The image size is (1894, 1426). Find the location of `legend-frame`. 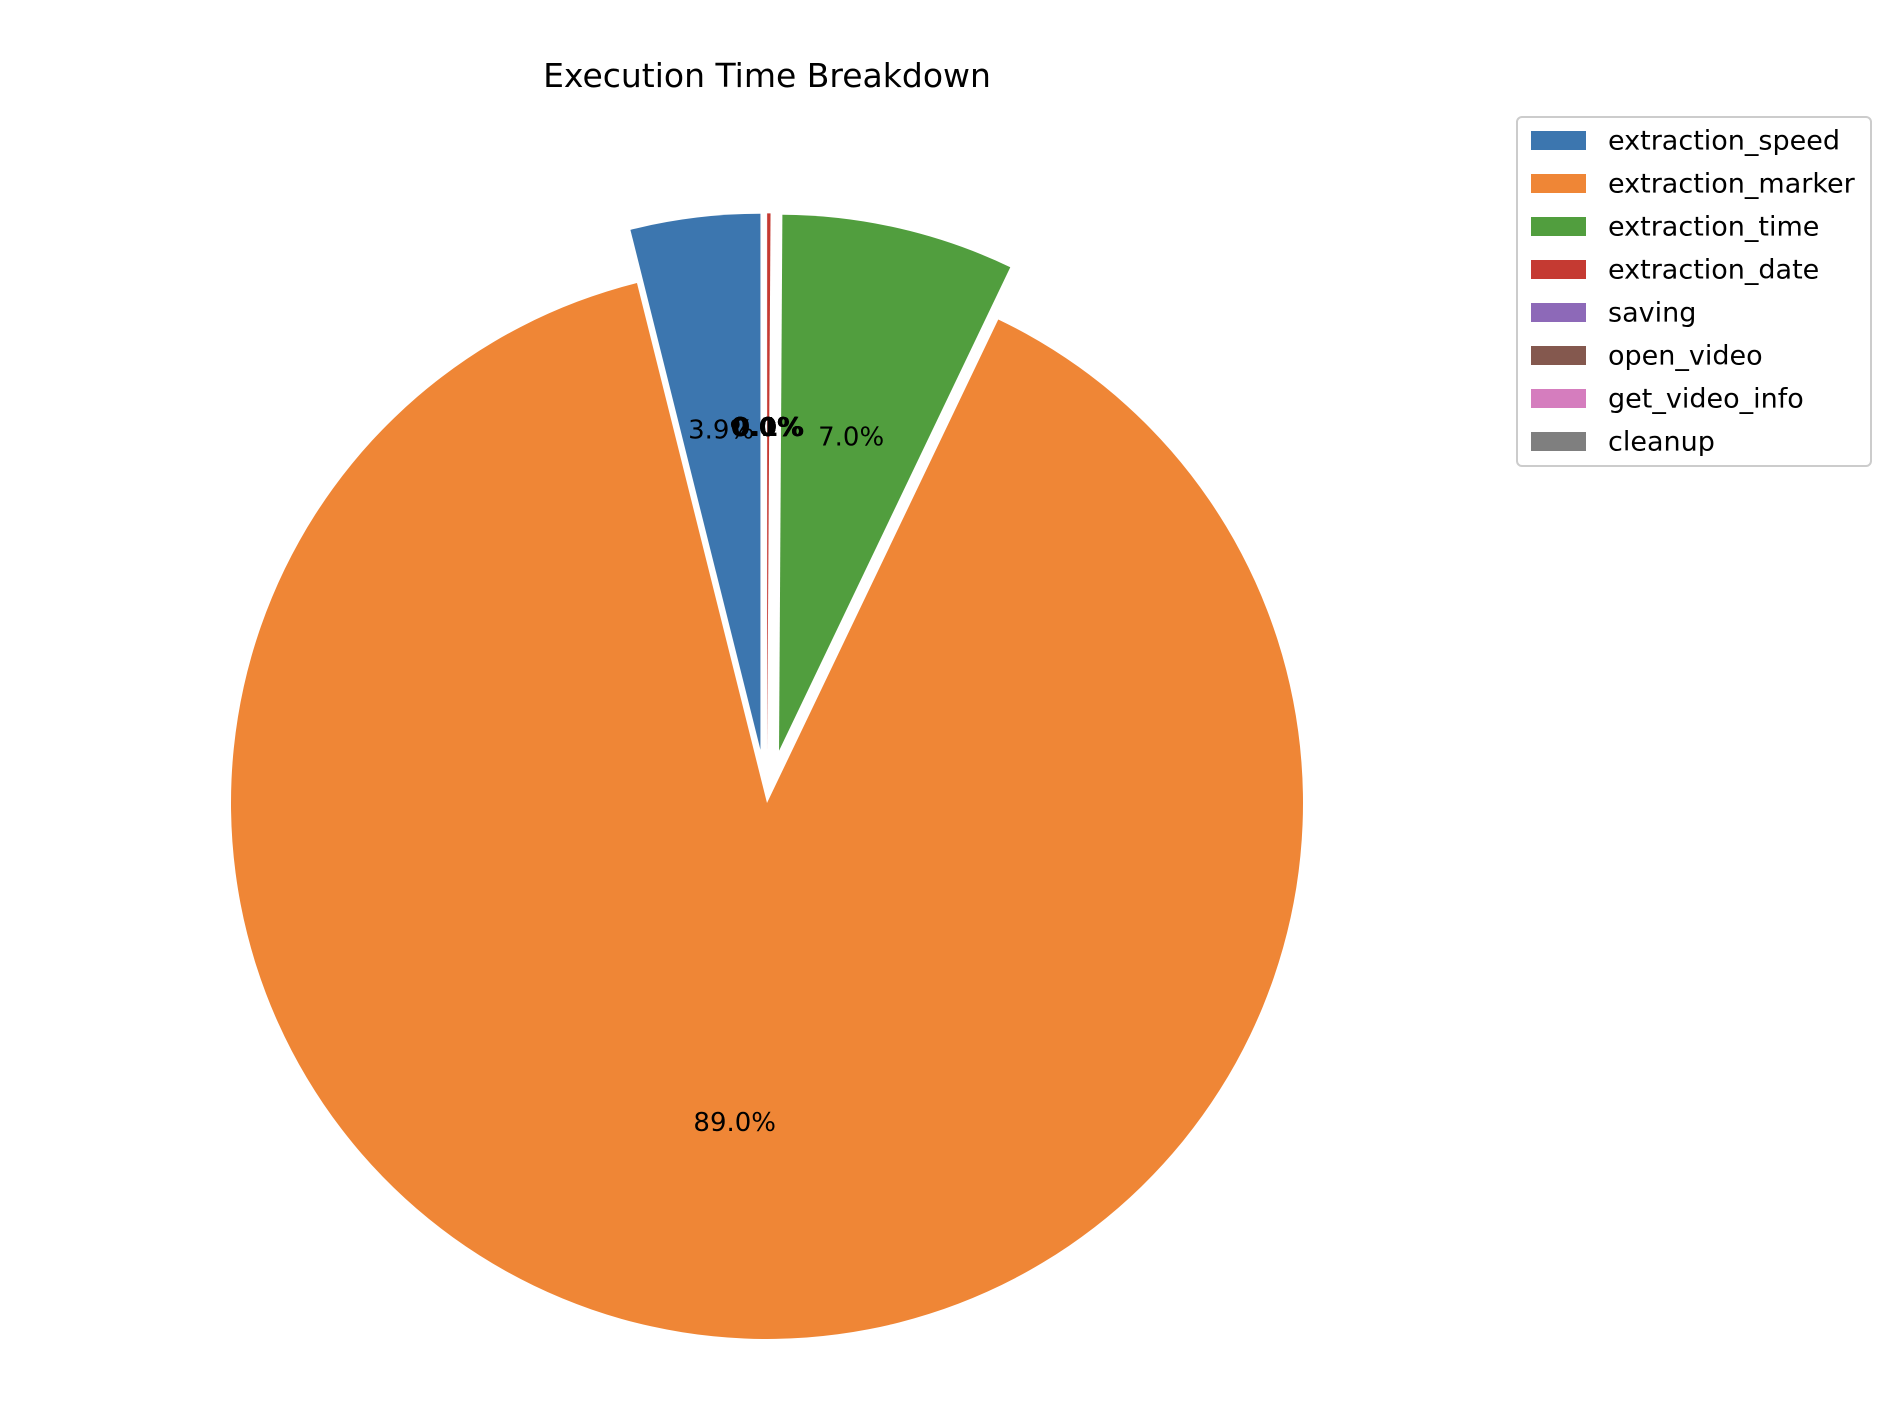

legend-frame is located at coordinates (1694, 291).